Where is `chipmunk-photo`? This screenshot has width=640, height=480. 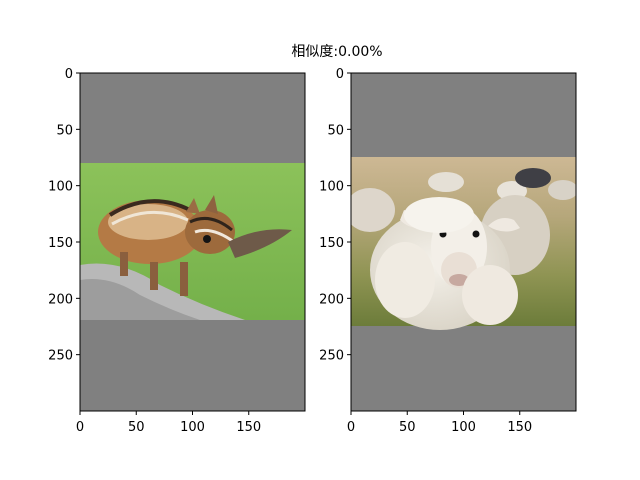 chipmunk-photo is located at coordinates (192, 241).